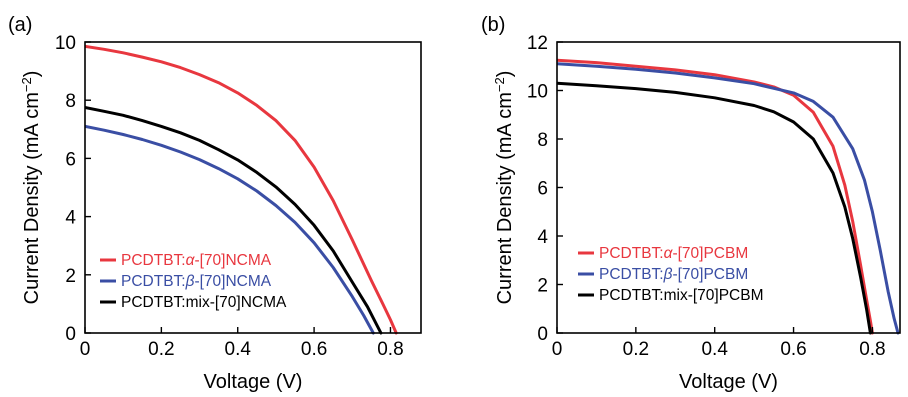 The height and width of the screenshot is (397, 908). What do you see at coordinates (196, 260) in the screenshot?
I see `legend-entry-red: PCDTBT:α-[70]NCMA` at bounding box center [196, 260].